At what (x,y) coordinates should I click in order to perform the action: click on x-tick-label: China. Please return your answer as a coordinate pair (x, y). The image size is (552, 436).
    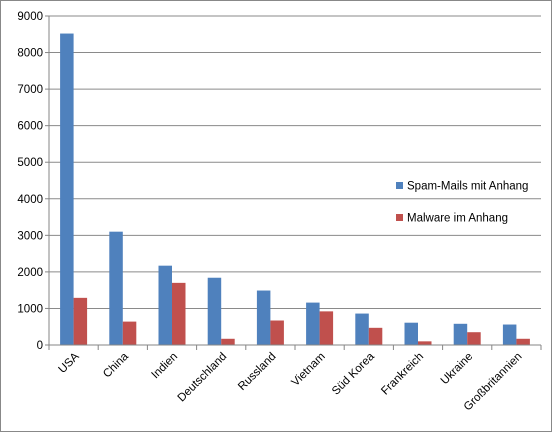
    Looking at the image, I should click on (116, 365).